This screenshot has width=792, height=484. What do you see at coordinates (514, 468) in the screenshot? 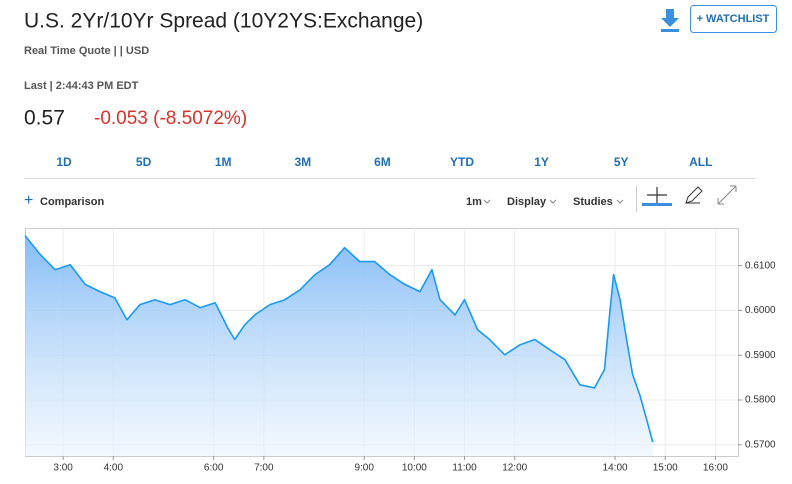
I see `x-tick-label: 12:00` at bounding box center [514, 468].